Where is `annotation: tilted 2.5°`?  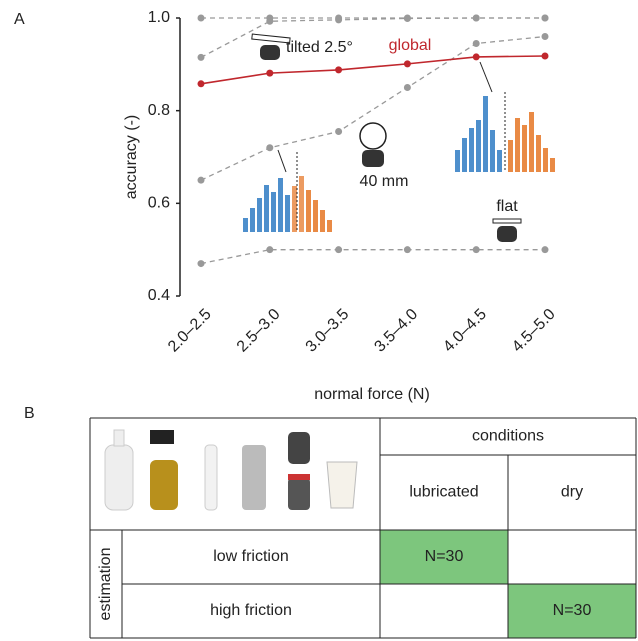
annotation: tilted 2.5° is located at coordinates (319, 47).